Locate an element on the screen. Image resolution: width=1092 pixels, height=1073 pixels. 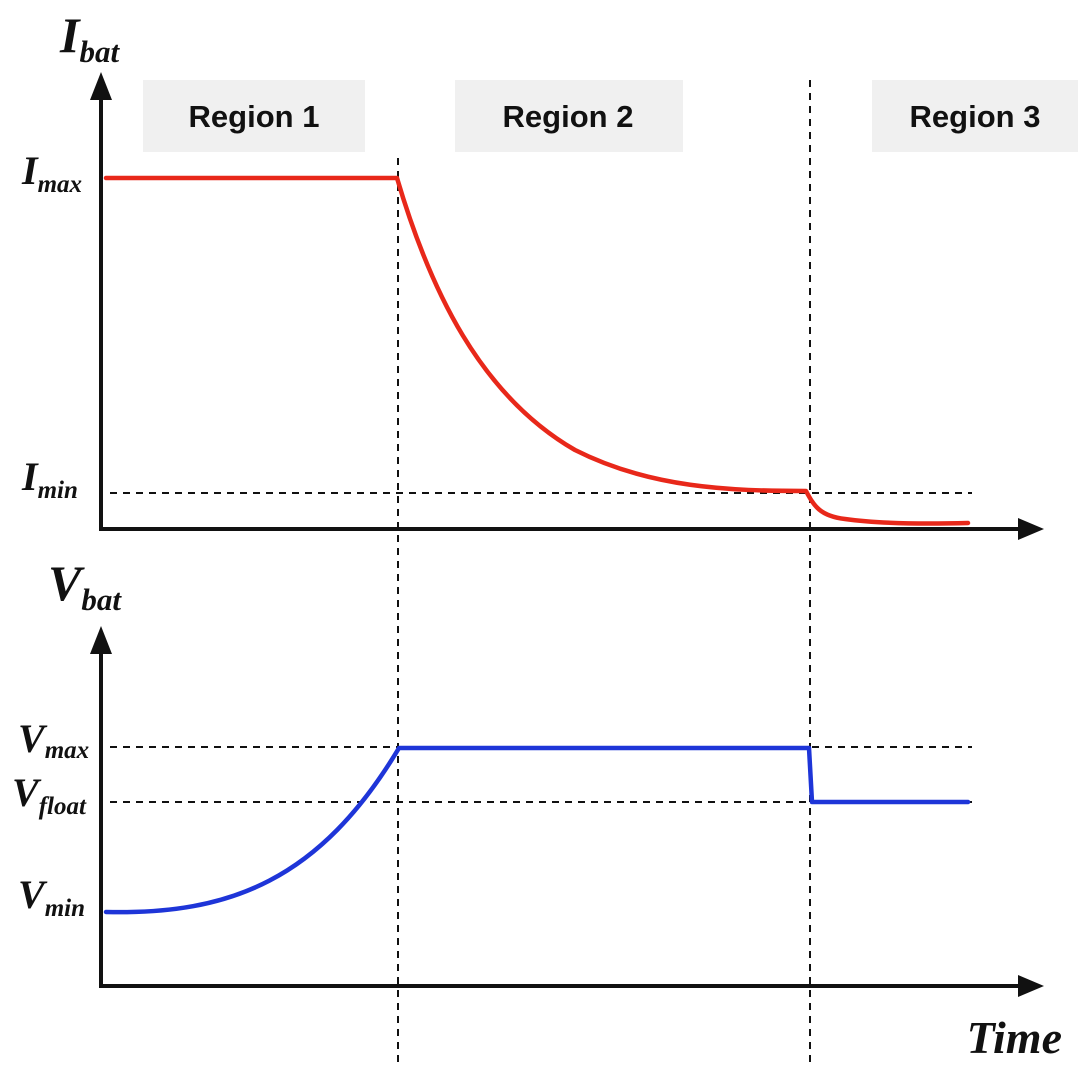
time-axis-label: Time is located at coordinates (1014, 1037).